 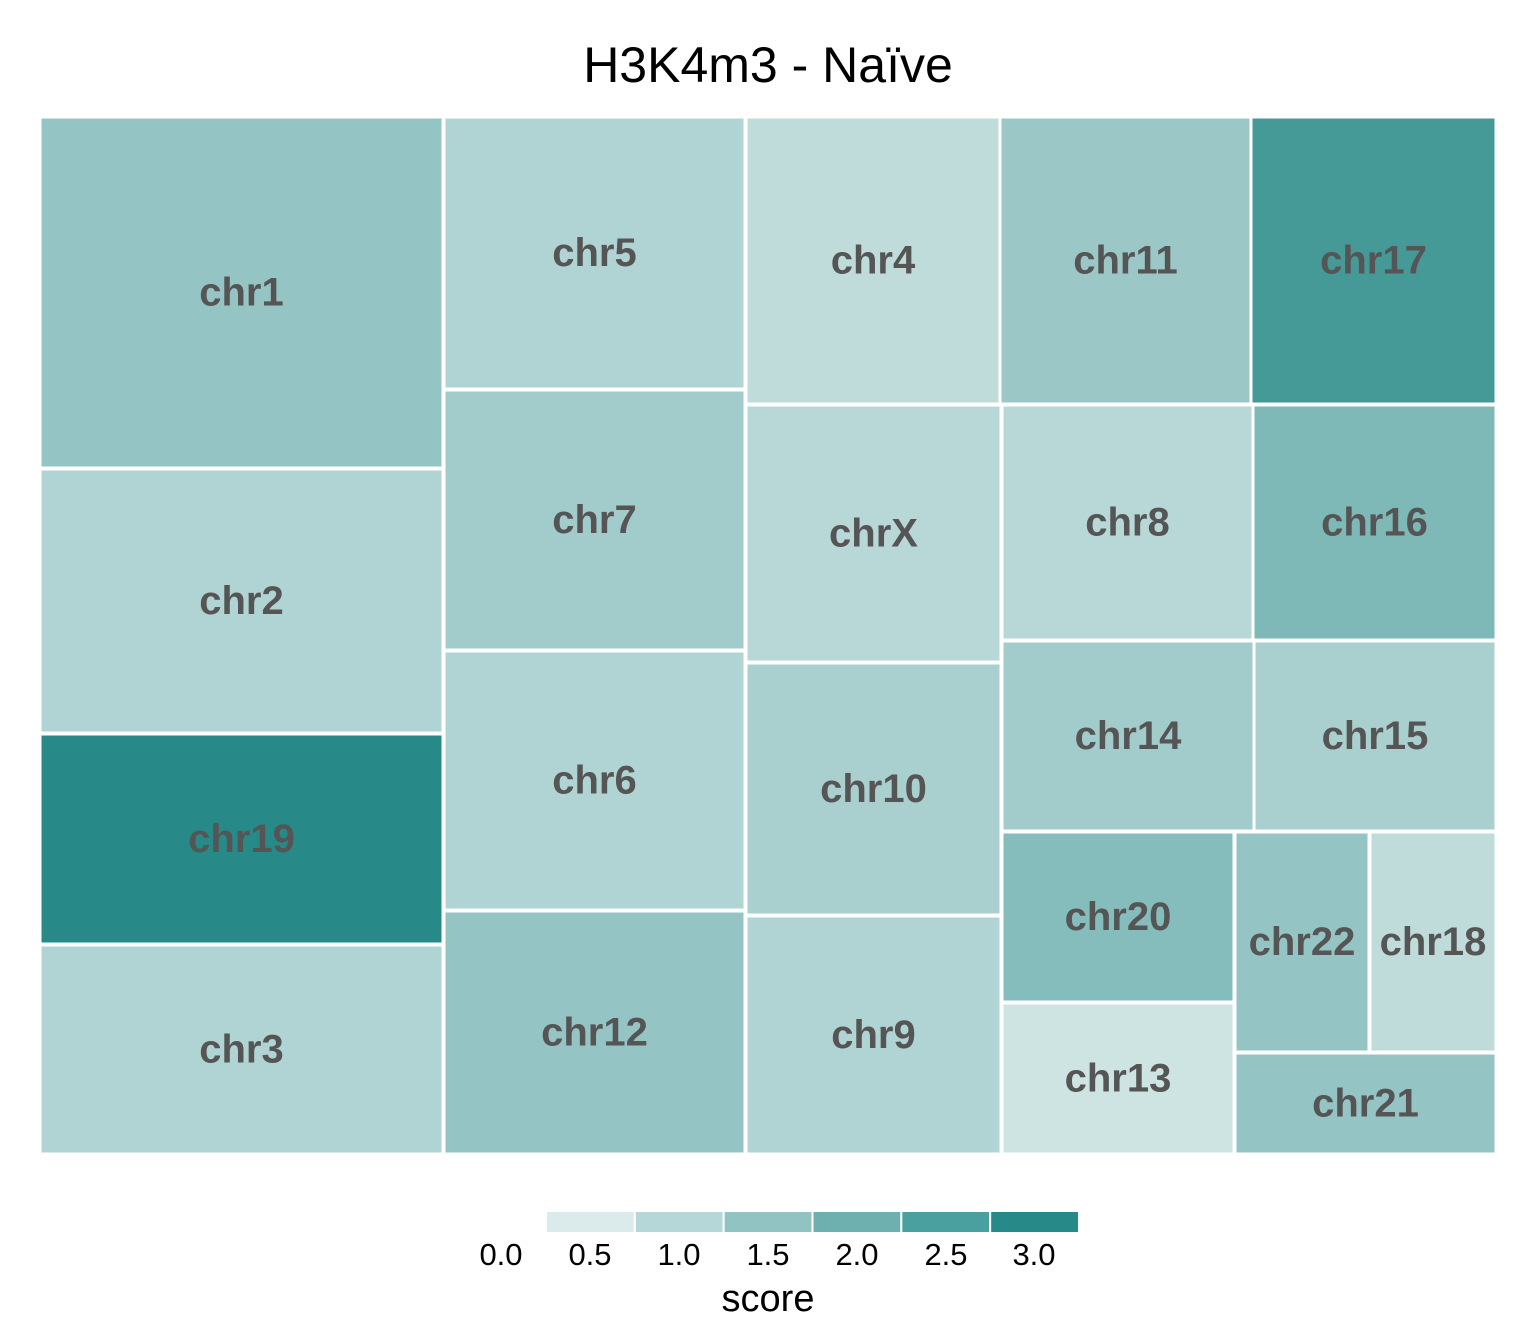 I want to click on tile-rect-chr19, so click(x=241, y=839).